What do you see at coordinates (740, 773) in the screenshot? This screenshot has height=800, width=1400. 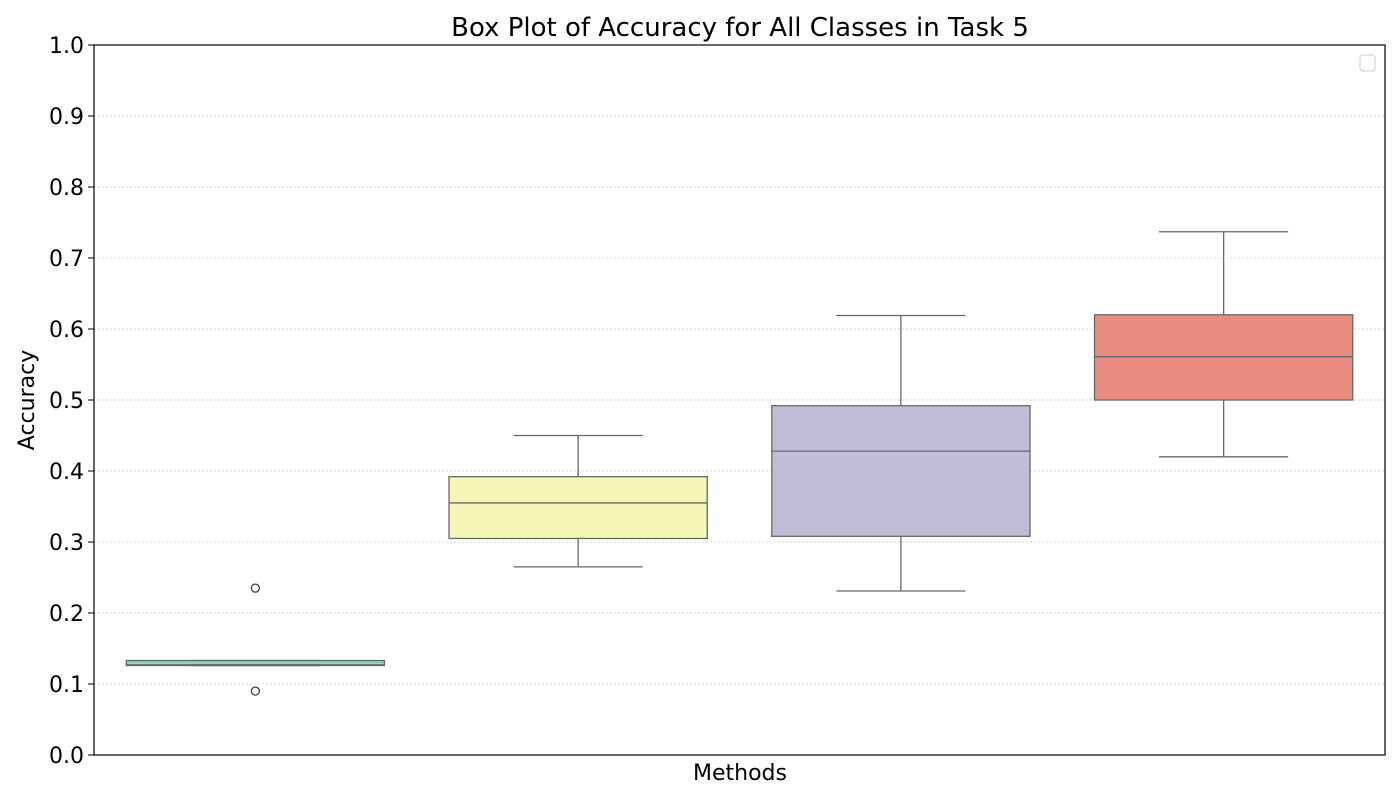 I see `x-axis-label: Methods` at bounding box center [740, 773].